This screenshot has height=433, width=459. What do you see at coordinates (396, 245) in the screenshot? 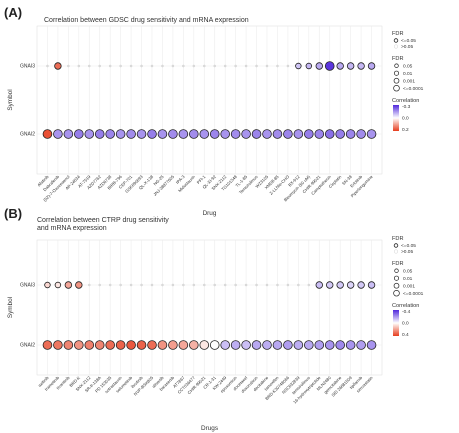
I see `legend-fdr-sig-swatch` at bounding box center [396, 245].